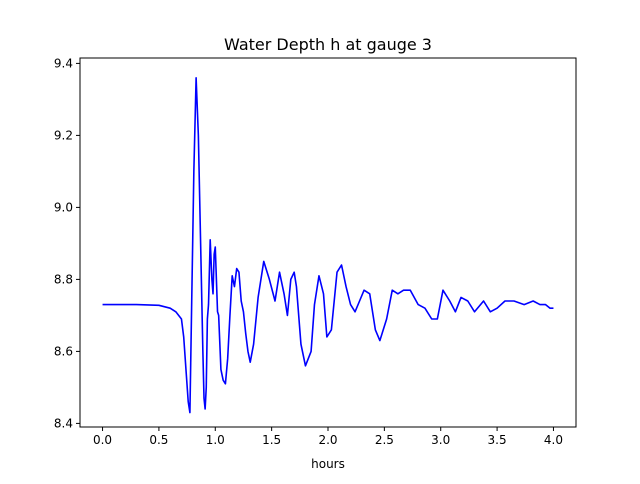 This screenshot has height=484, width=640. What do you see at coordinates (497, 440) in the screenshot?
I see `x-tick-label: 3.5` at bounding box center [497, 440].